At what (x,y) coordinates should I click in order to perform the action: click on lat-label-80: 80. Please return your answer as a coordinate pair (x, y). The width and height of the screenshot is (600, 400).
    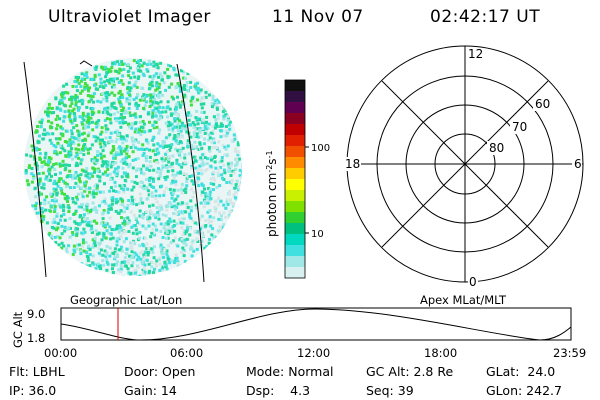
    Looking at the image, I should click on (496, 148).